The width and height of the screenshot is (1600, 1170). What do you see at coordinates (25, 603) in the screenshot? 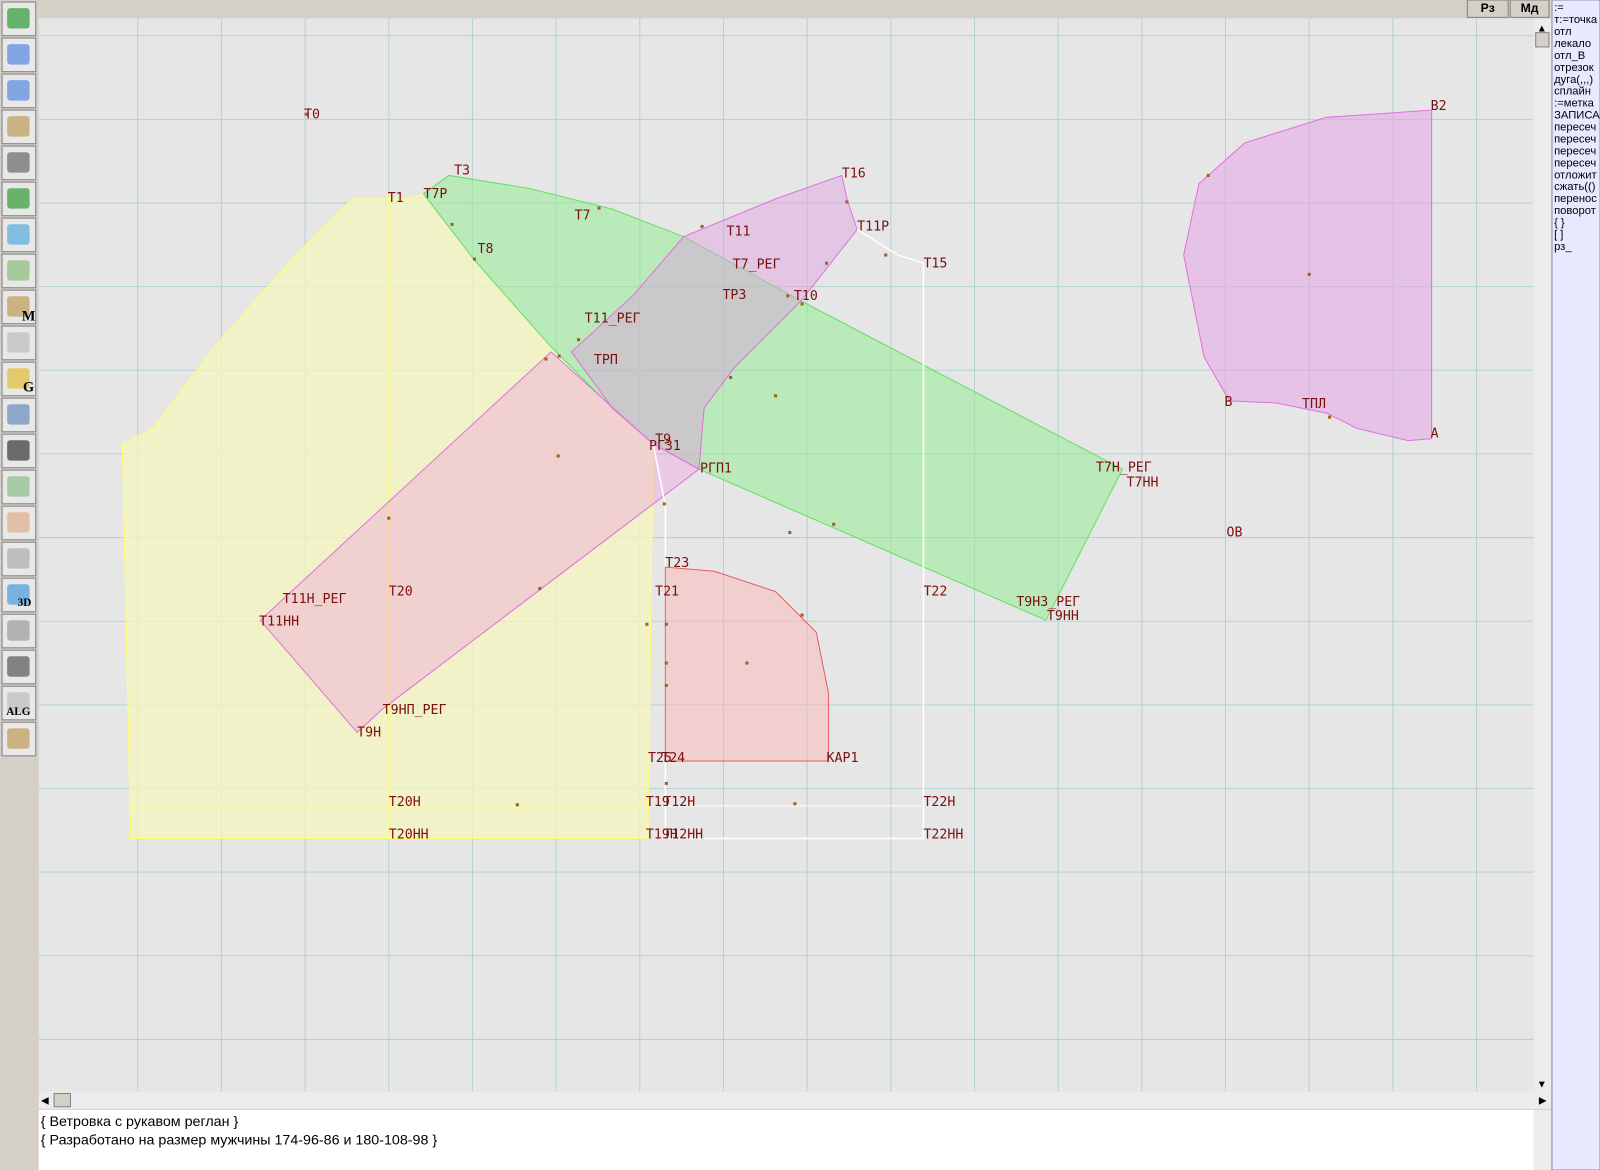
I see `tool-icon-label: 3D` at bounding box center [25, 603].